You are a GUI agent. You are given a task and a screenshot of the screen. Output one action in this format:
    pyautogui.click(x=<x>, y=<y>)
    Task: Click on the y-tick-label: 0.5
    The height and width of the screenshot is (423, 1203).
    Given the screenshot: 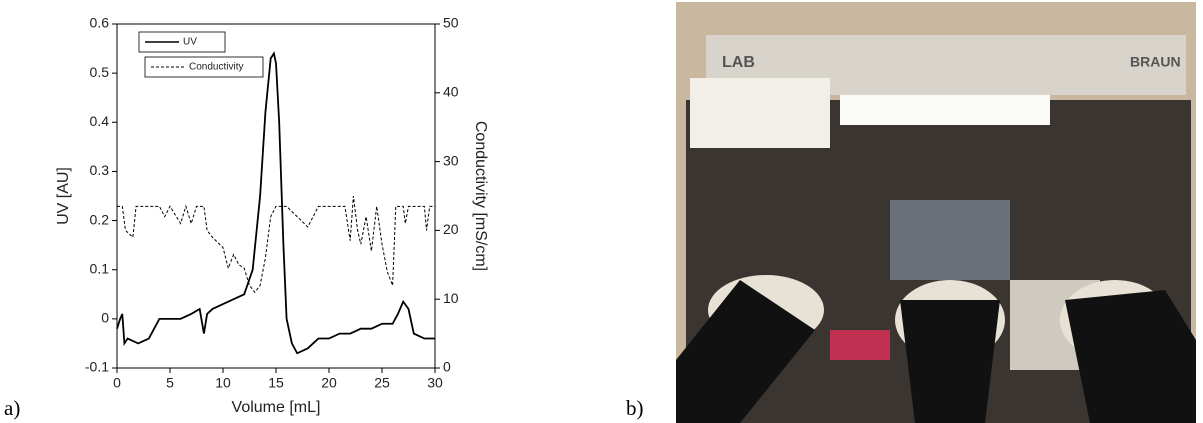 What is the action you would take?
    pyautogui.click(x=100, y=72)
    